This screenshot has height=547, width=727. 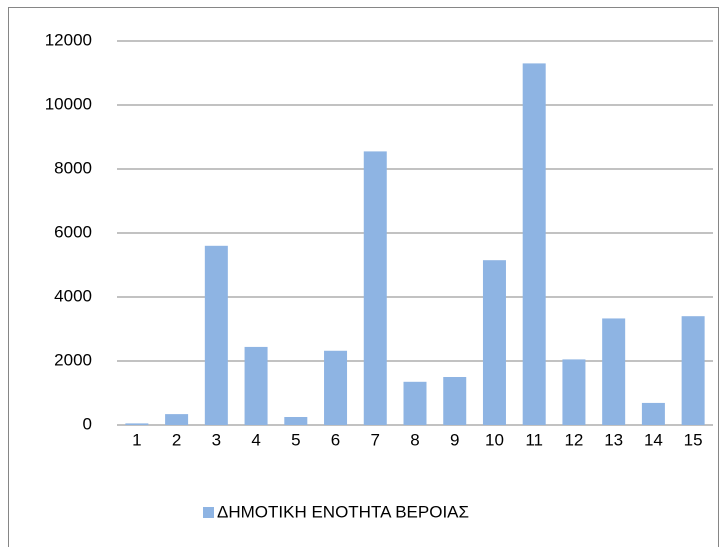 What do you see at coordinates (87, 423) in the screenshot?
I see `y-tick-label: 0` at bounding box center [87, 423].